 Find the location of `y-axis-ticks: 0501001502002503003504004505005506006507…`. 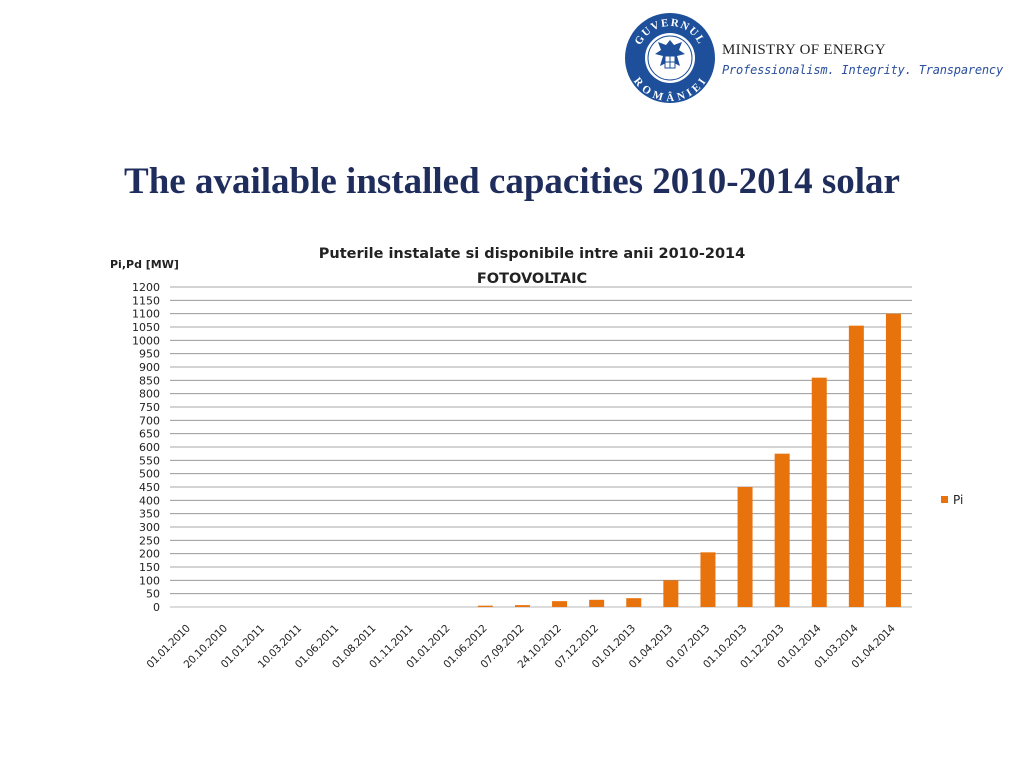

y-axis-ticks: 0501001502002503003504004505005506006507… is located at coordinates (146, 447).